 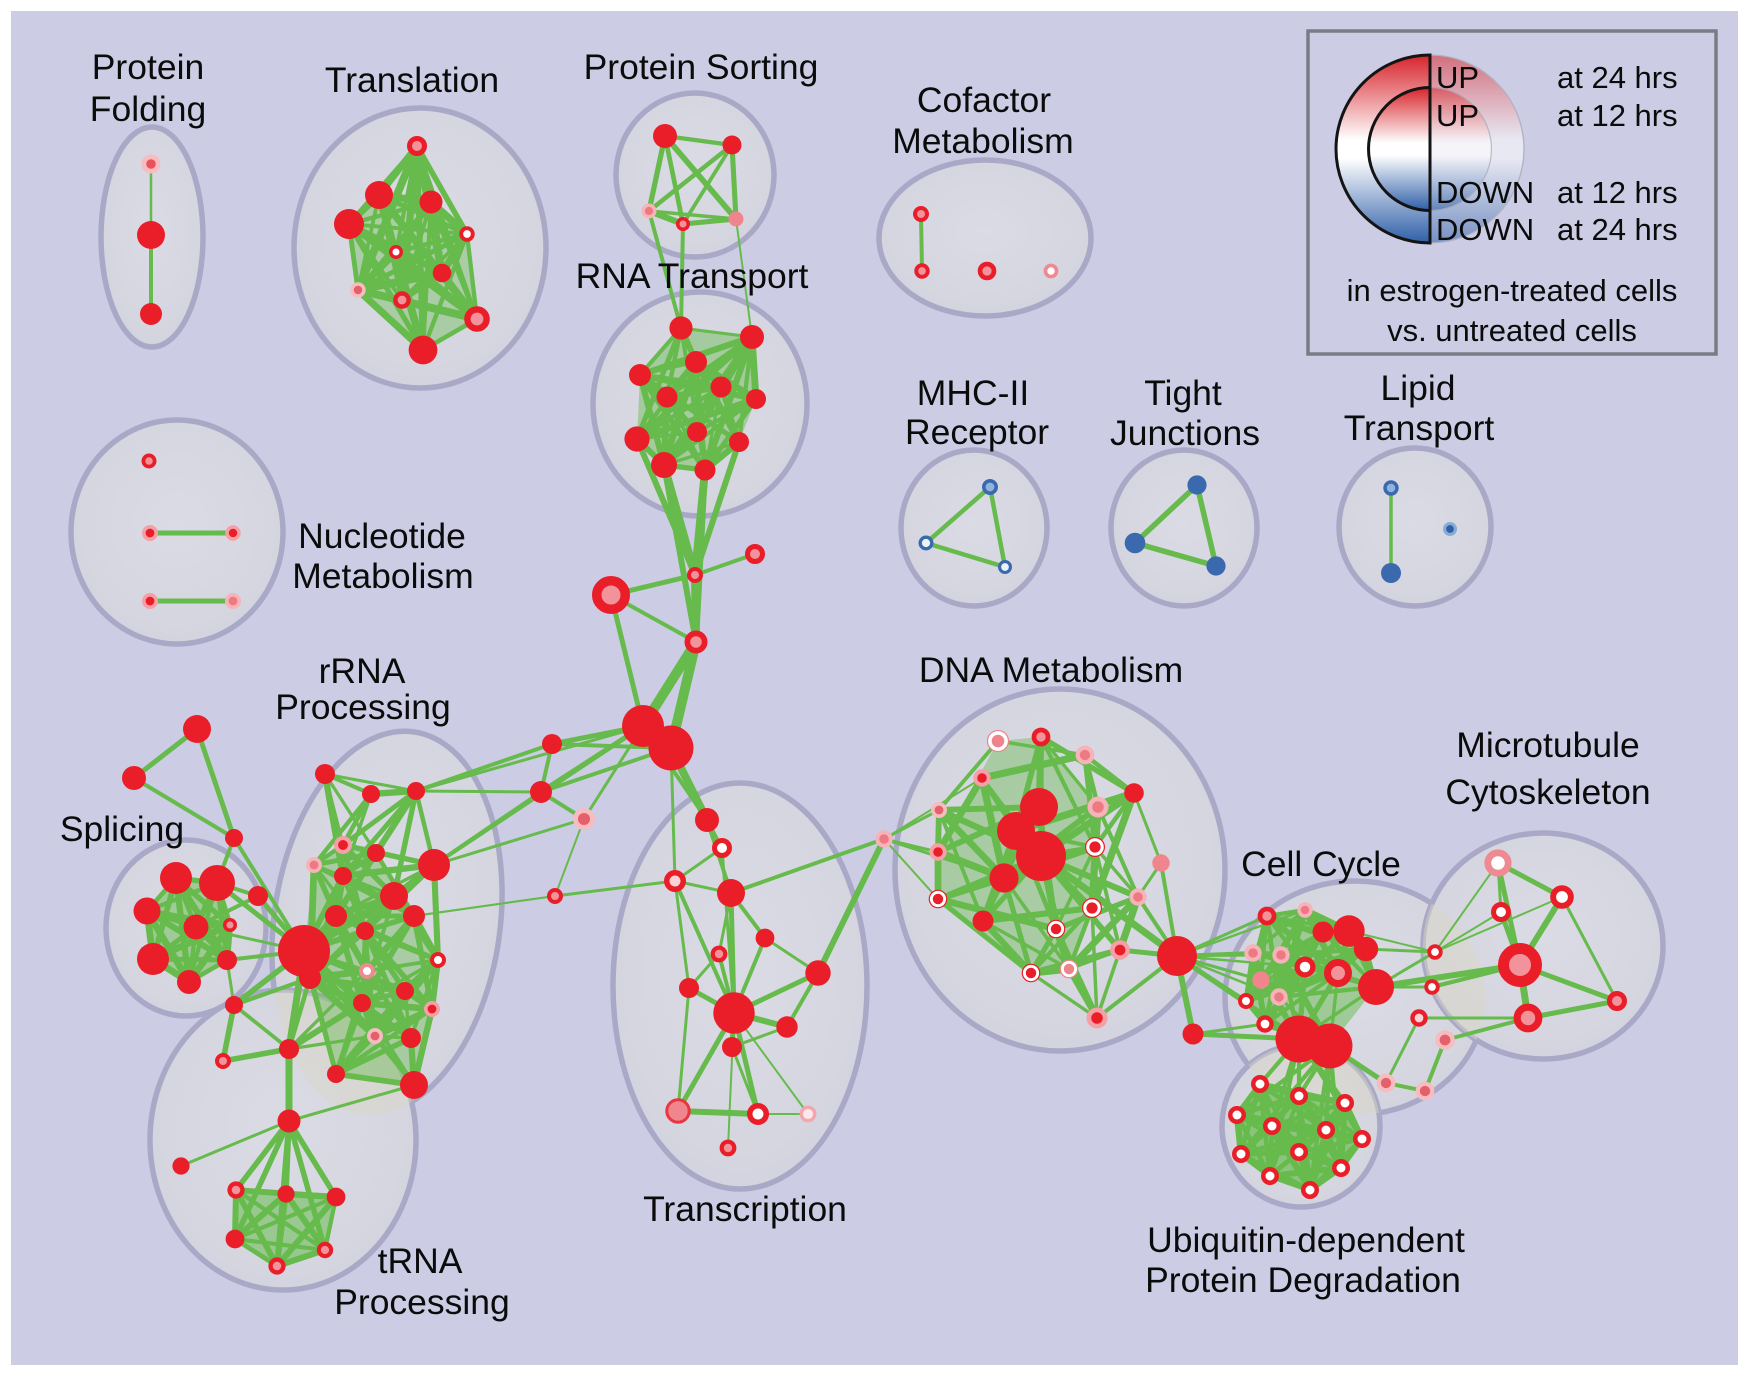 What do you see at coordinates (1306, 1240) in the screenshot?
I see `svg-text: Ubiquitin-dependent` at bounding box center [1306, 1240].